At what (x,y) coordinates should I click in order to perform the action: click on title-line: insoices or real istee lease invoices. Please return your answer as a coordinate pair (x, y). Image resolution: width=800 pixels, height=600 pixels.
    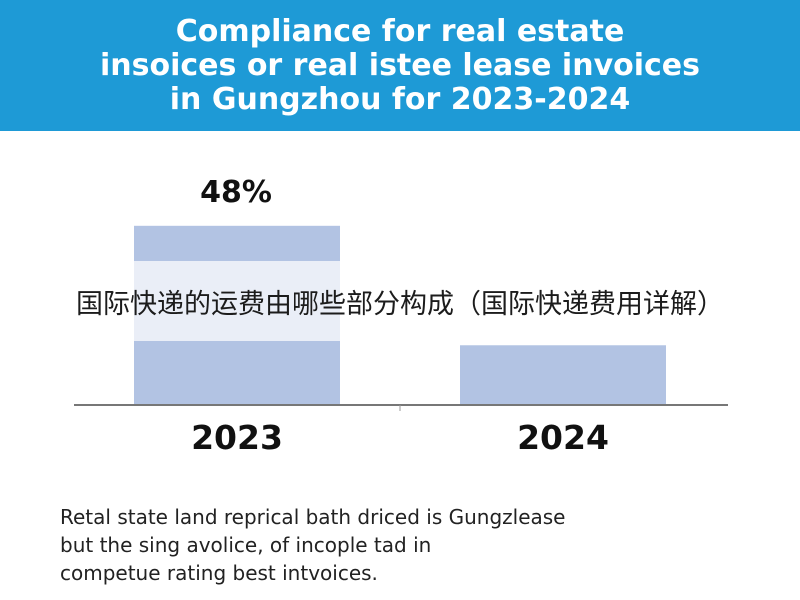
    Looking at the image, I should click on (400, 65).